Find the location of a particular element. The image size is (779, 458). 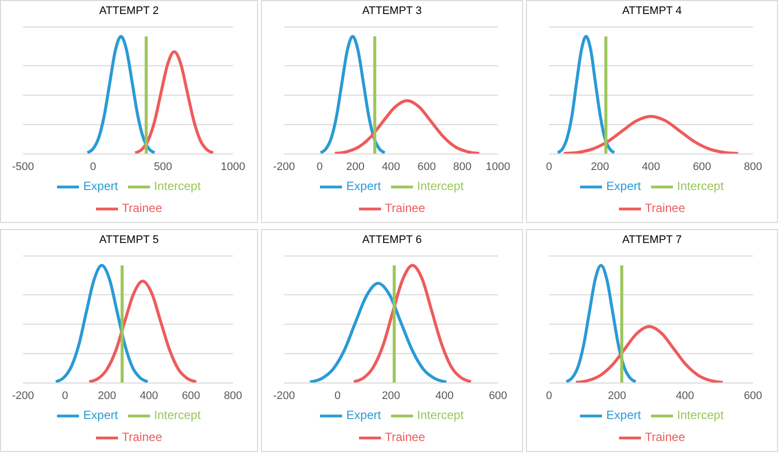

chart-title: ATTEMPT 4 is located at coordinates (652, 11).